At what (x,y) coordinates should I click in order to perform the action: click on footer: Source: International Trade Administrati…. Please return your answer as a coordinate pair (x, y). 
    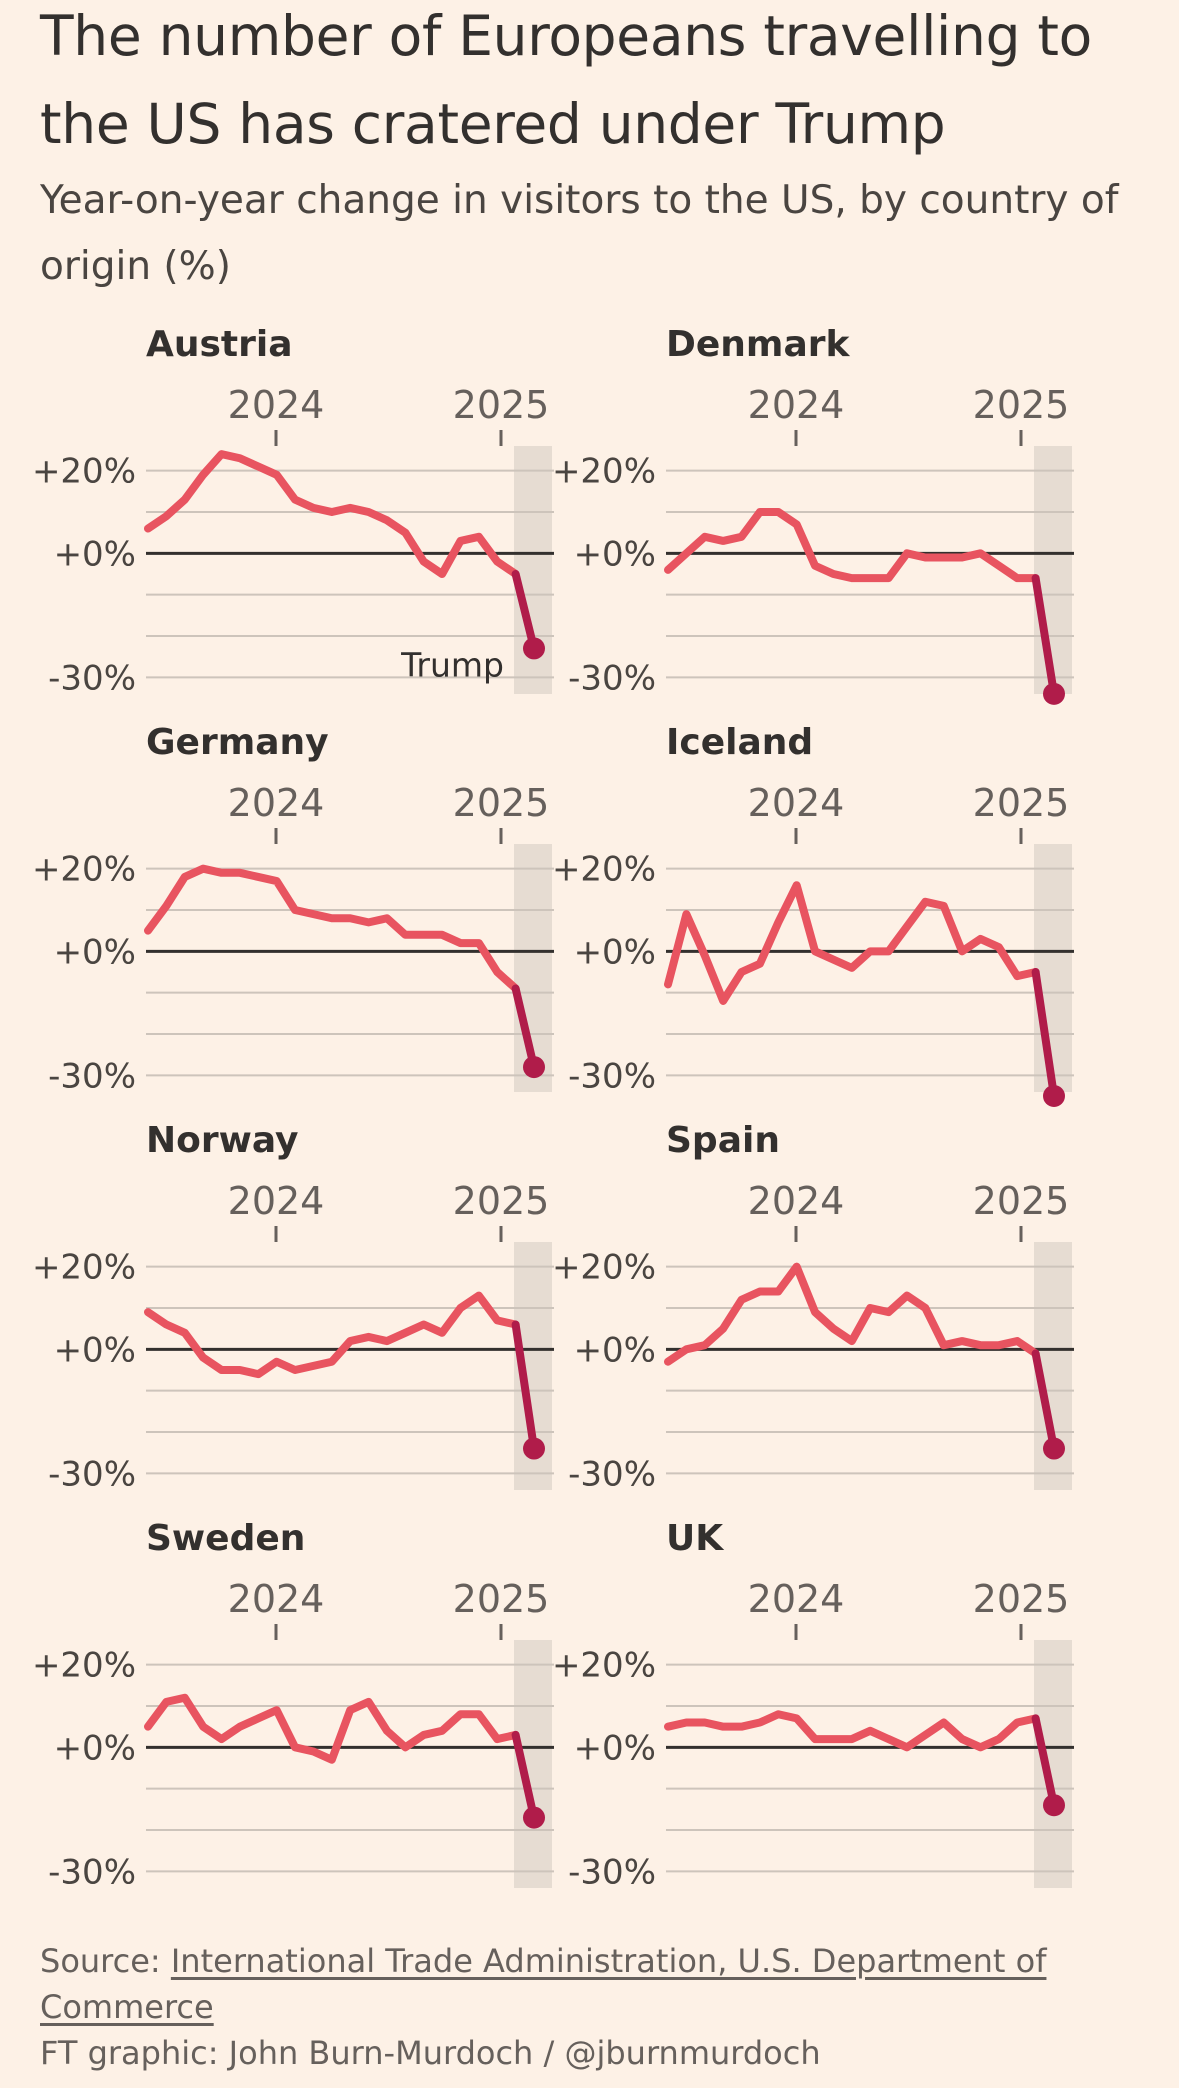
    Looking at the image, I should click on (595, 2007).